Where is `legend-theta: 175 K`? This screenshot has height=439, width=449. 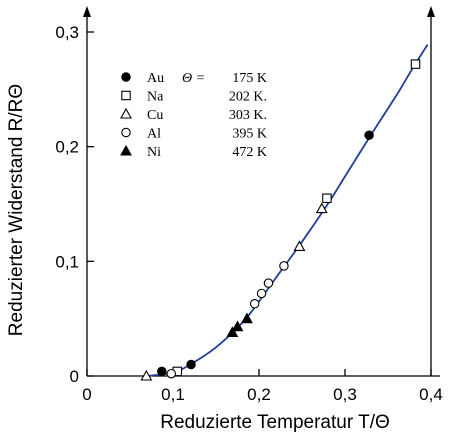 legend-theta: 175 K is located at coordinates (249, 78).